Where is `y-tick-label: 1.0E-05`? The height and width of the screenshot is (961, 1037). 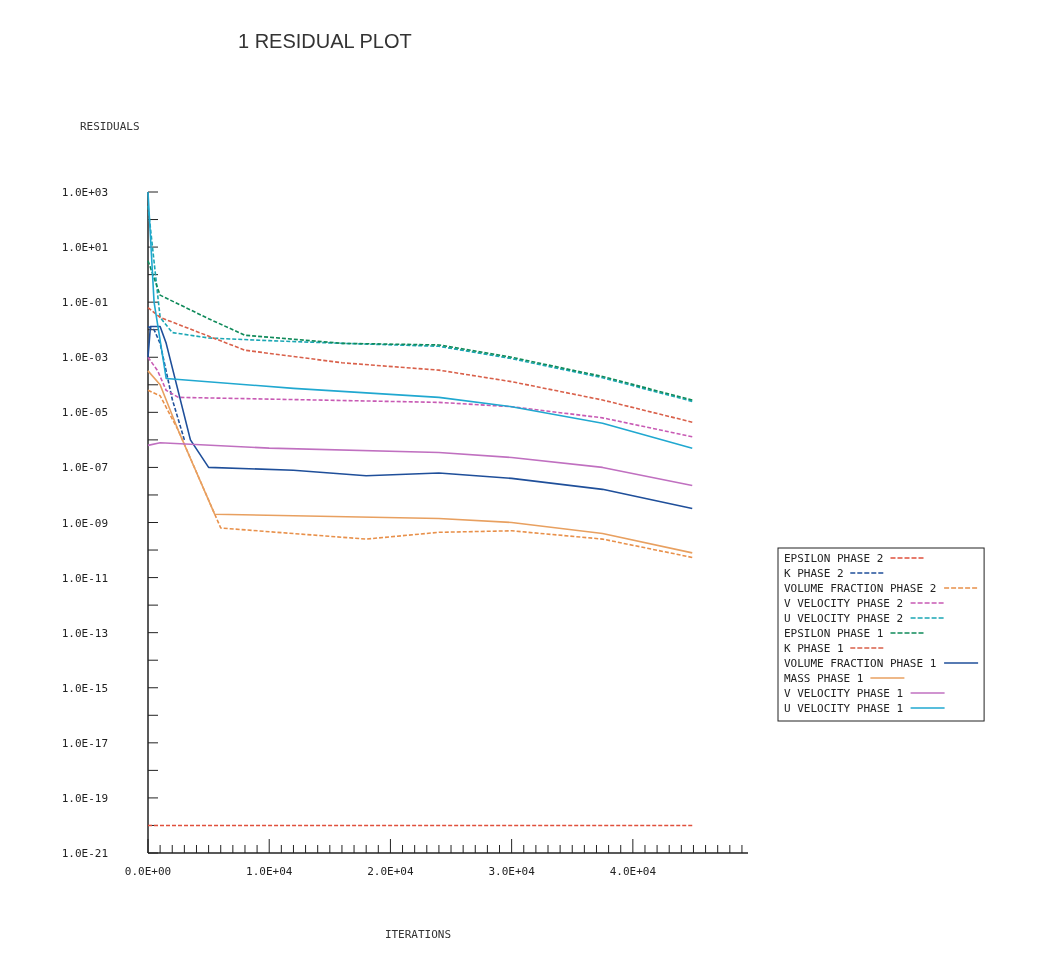
y-tick-label: 1.0E-05 is located at coordinates (84, 413).